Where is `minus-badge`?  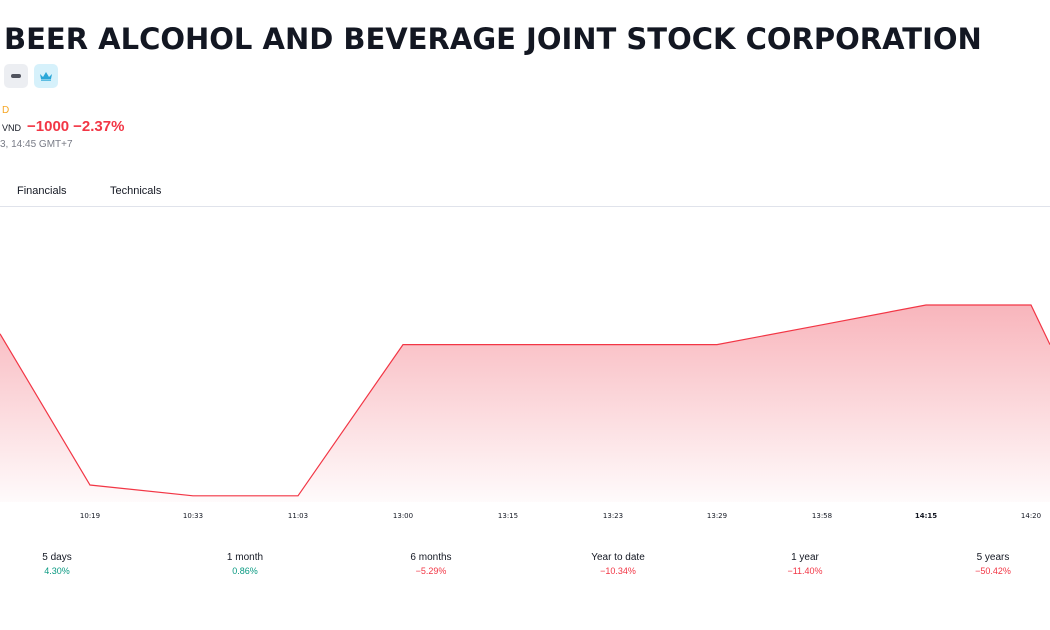 minus-badge is located at coordinates (16, 76).